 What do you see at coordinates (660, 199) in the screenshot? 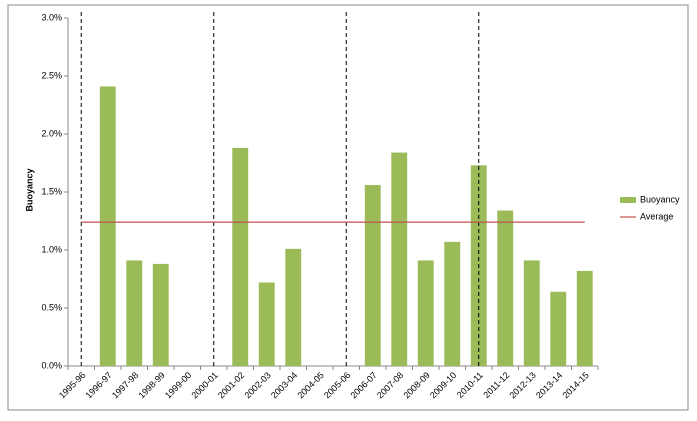
I see `legend-label: Buoyancy` at bounding box center [660, 199].